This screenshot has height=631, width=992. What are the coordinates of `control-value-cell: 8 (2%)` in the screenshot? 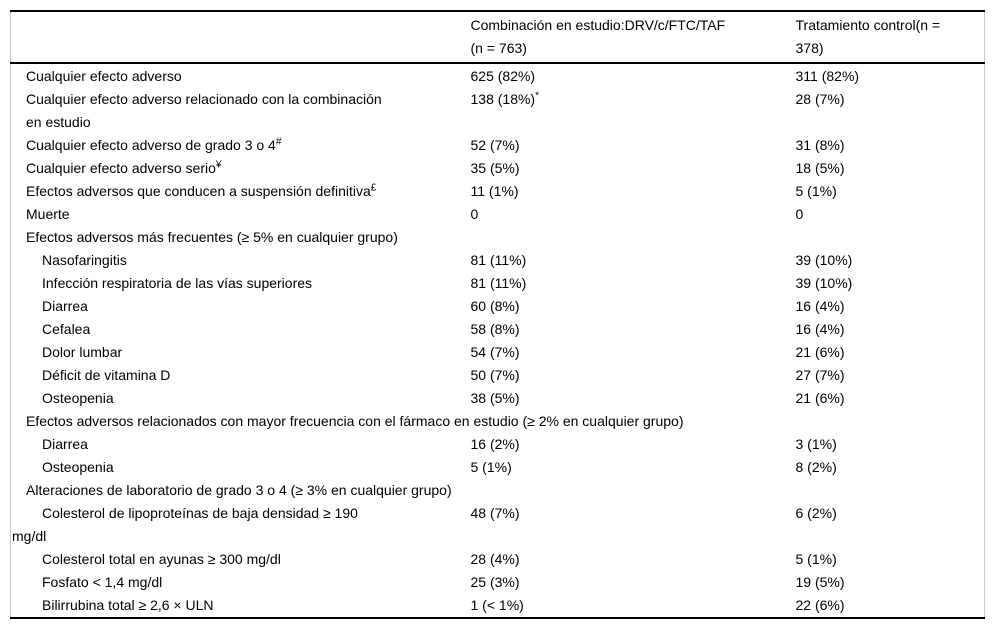 It's located at (885, 467).